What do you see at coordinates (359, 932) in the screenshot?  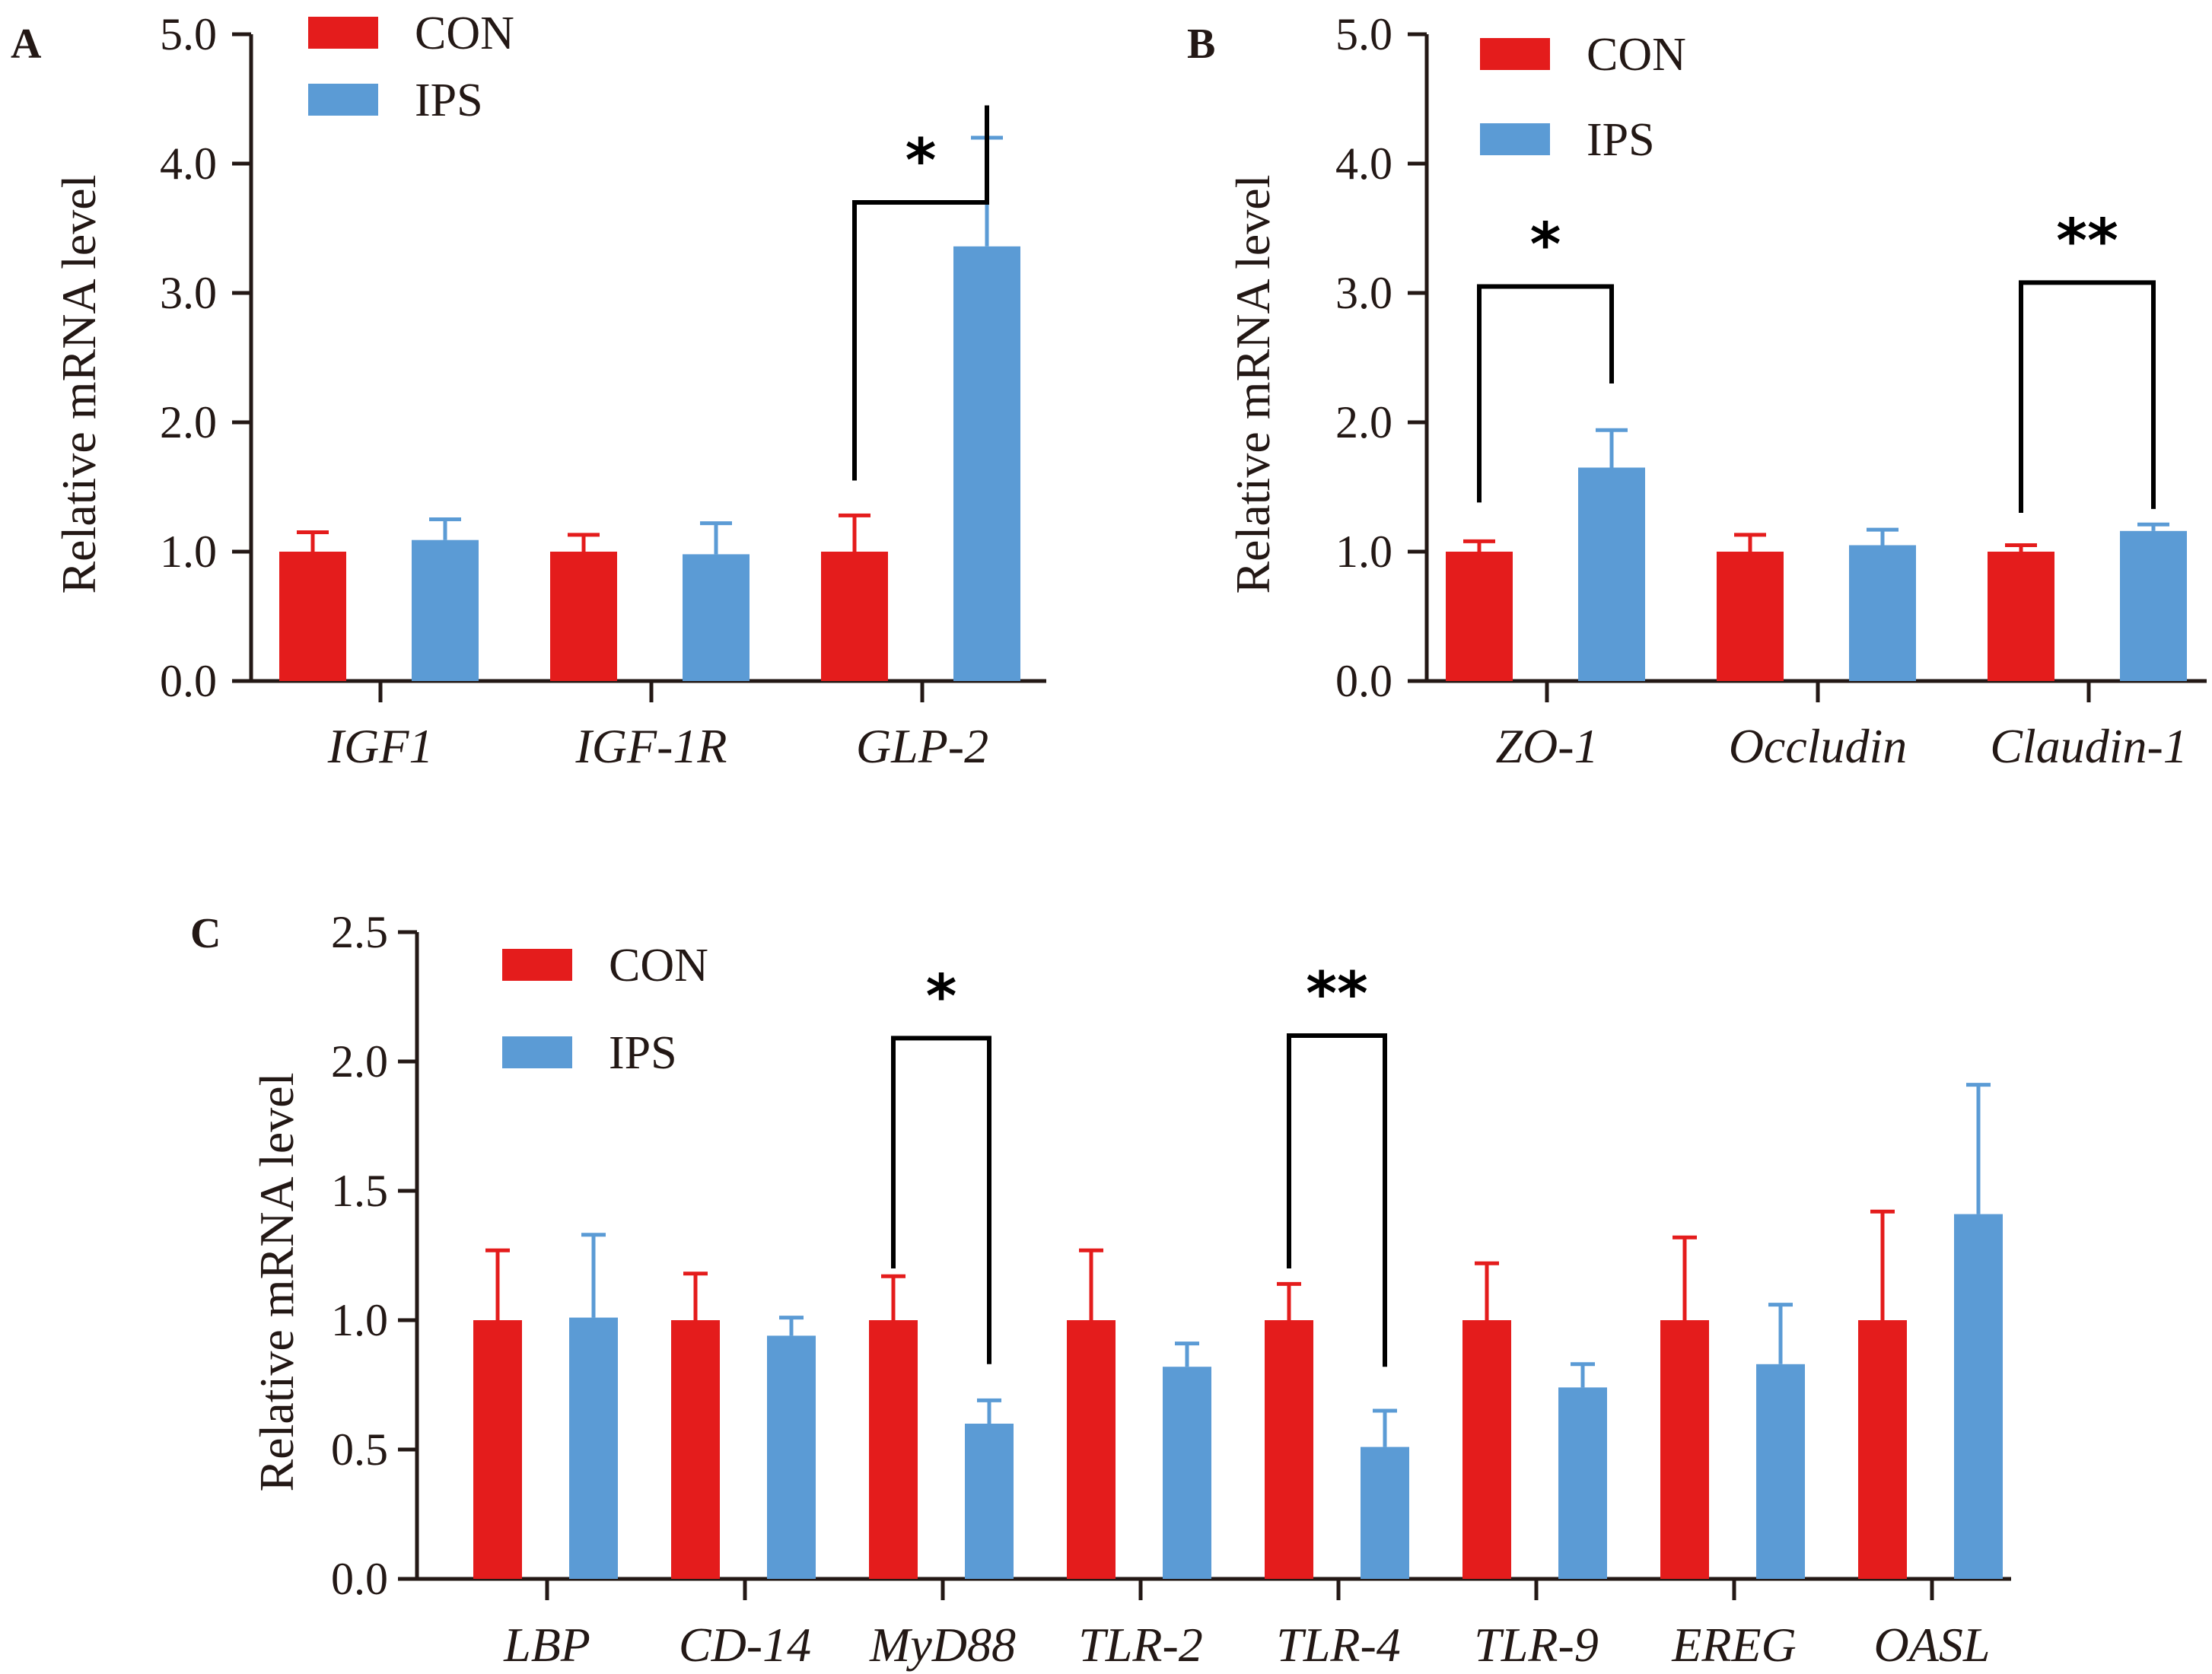 I see `y-tick-label: 2.5` at bounding box center [359, 932].